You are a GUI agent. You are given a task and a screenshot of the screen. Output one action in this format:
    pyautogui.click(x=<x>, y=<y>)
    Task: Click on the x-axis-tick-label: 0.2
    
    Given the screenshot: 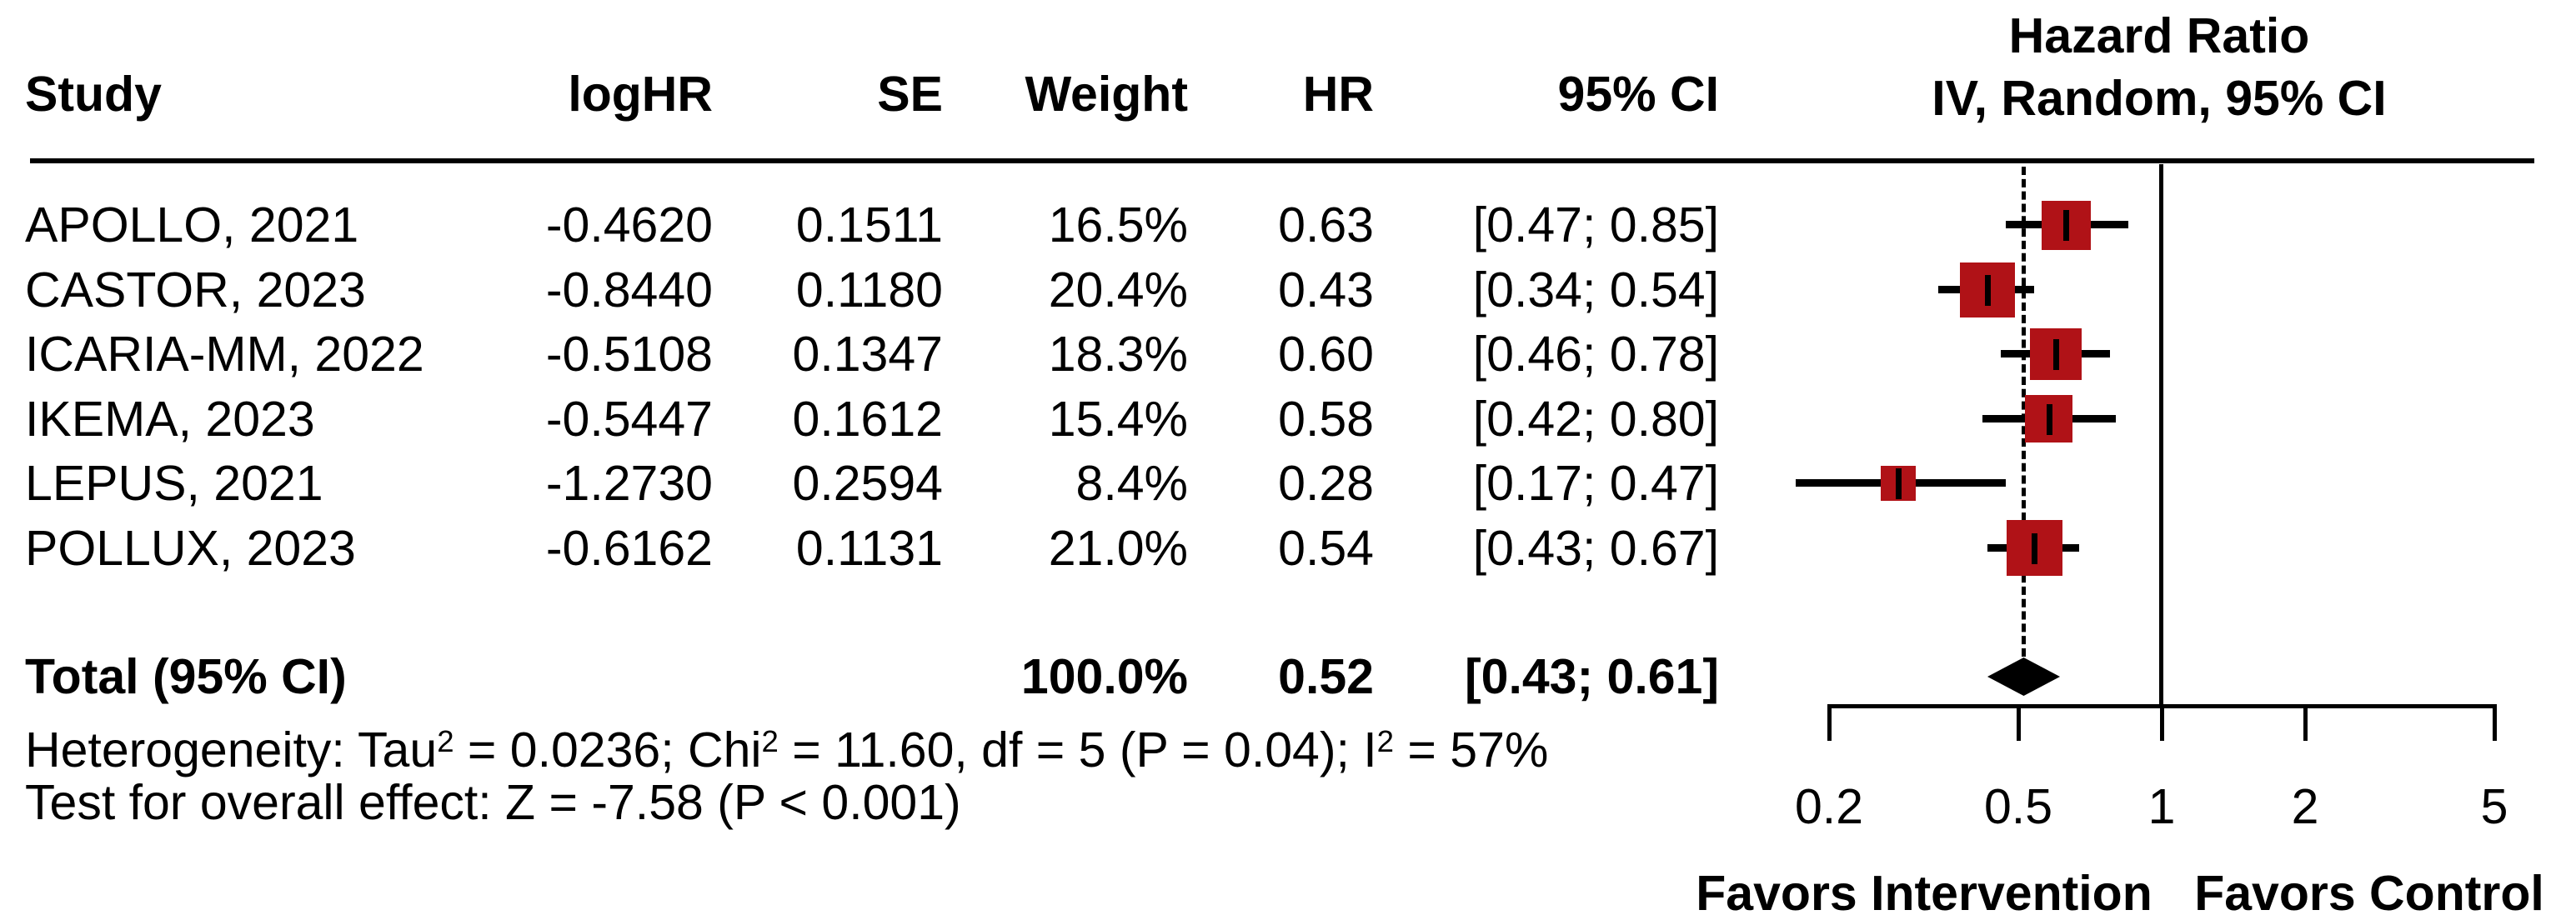 What is the action you would take?
    pyautogui.click(x=1829, y=806)
    